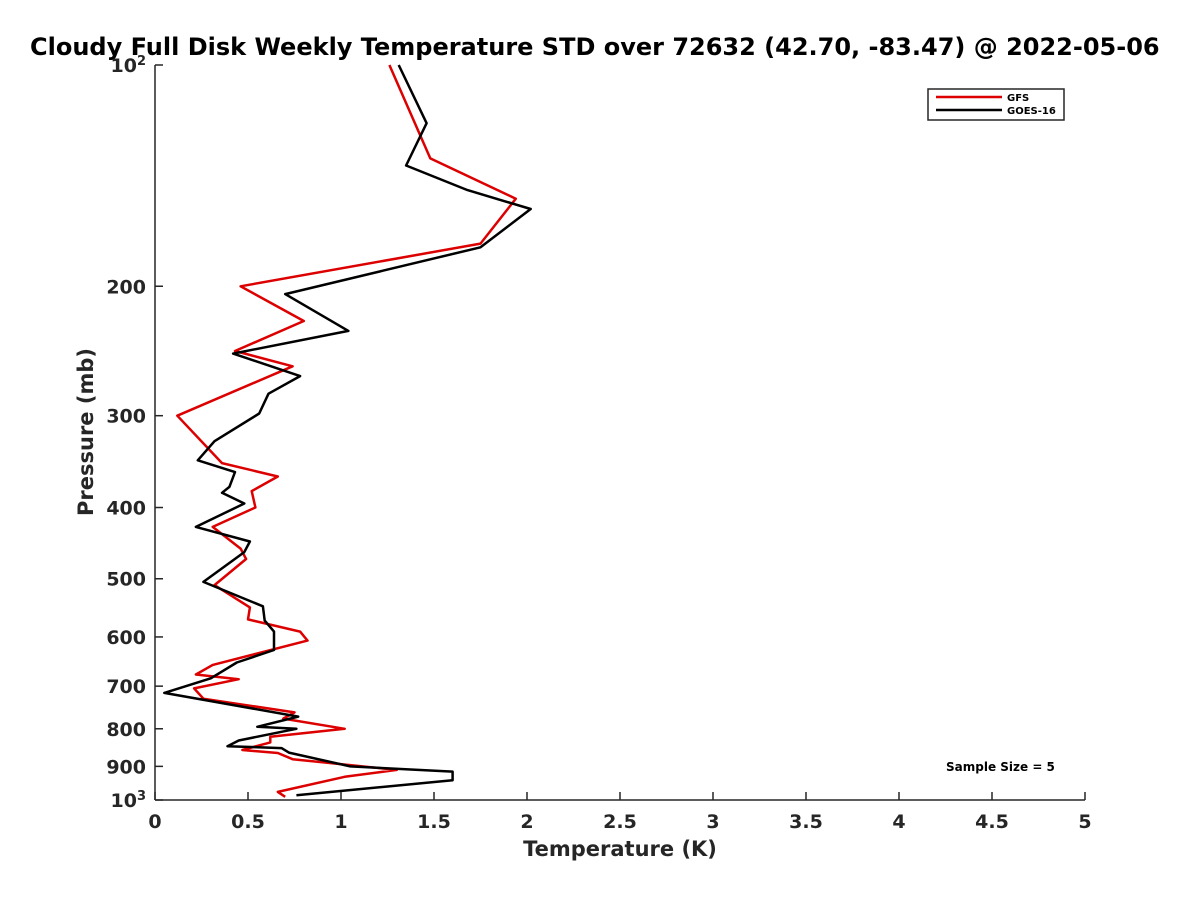 This screenshot has height=900, width=1200. What do you see at coordinates (126, 687) in the screenshot?
I see `y-tick-label: 700` at bounding box center [126, 687].